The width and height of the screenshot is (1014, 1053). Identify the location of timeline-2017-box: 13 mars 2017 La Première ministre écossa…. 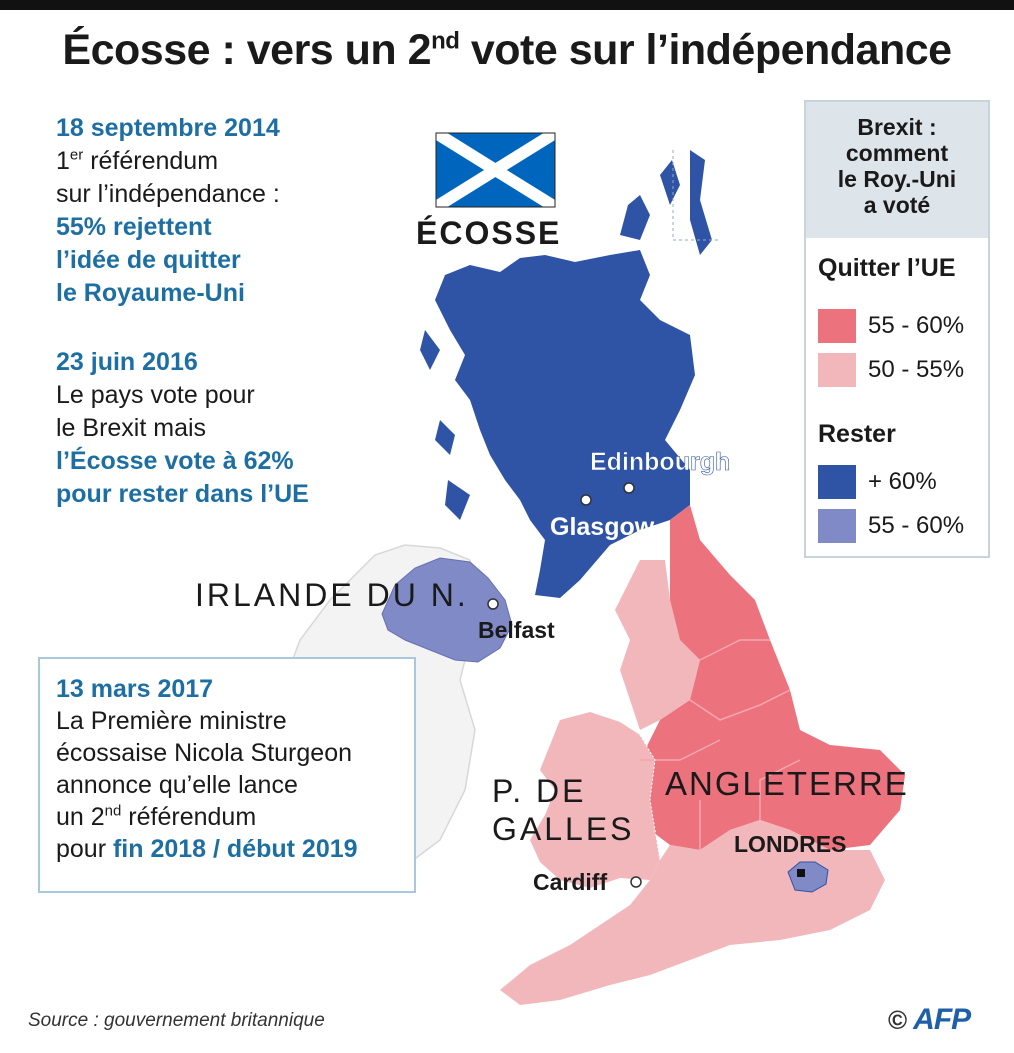
(227, 775).